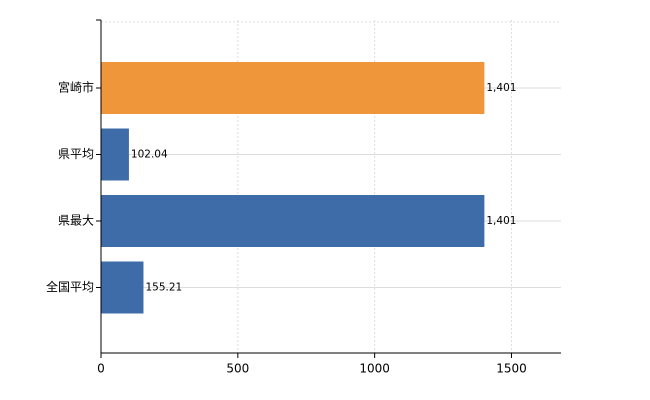 The image size is (650, 400). What do you see at coordinates (374, 369) in the screenshot?
I see `x-tick-label: 1000` at bounding box center [374, 369].